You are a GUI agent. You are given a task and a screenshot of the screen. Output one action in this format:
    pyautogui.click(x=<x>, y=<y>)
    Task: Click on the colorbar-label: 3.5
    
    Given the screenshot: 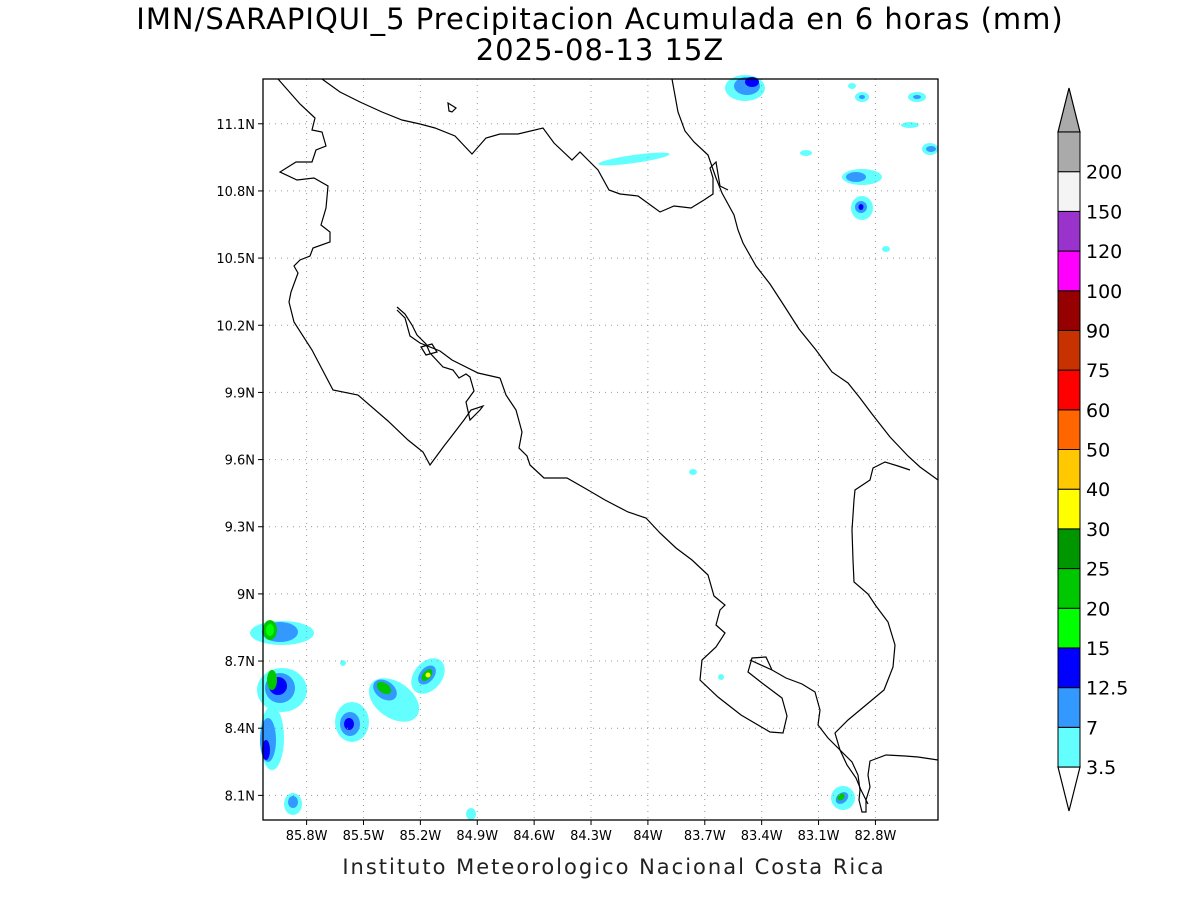 What is the action you would take?
    pyautogui.click(x=1101, y=768)
    